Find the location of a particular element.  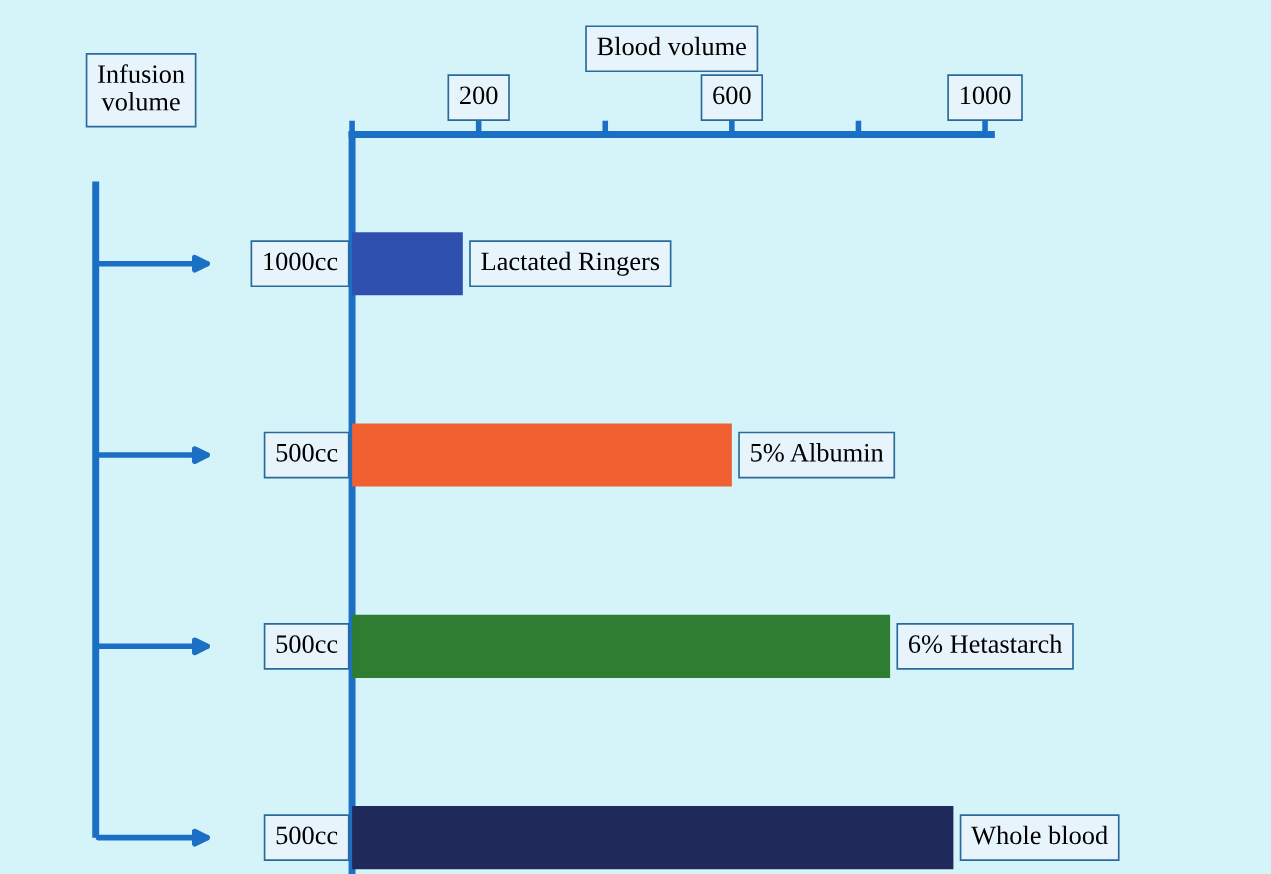

x-tick-label: 200 is located at coordinates (479, 95).